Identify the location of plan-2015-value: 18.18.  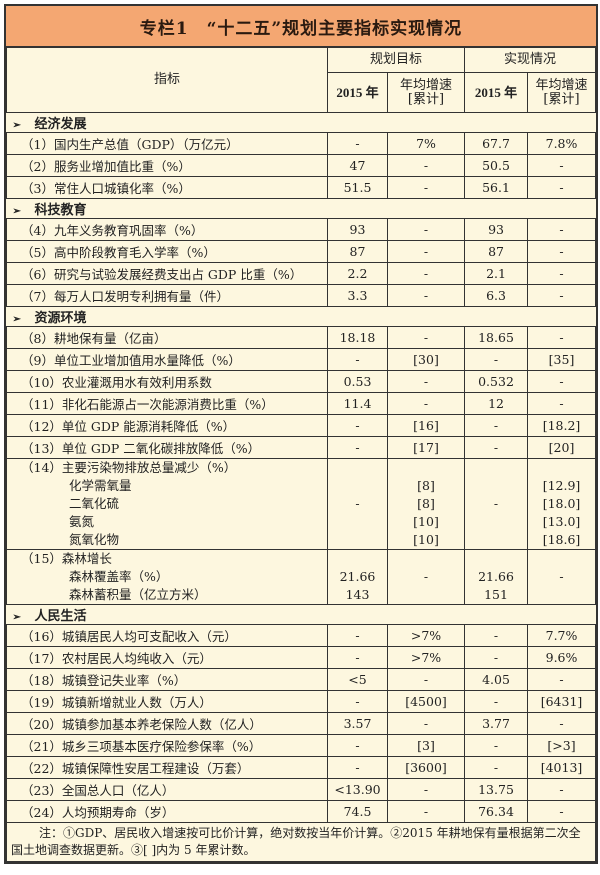
(357, 337).